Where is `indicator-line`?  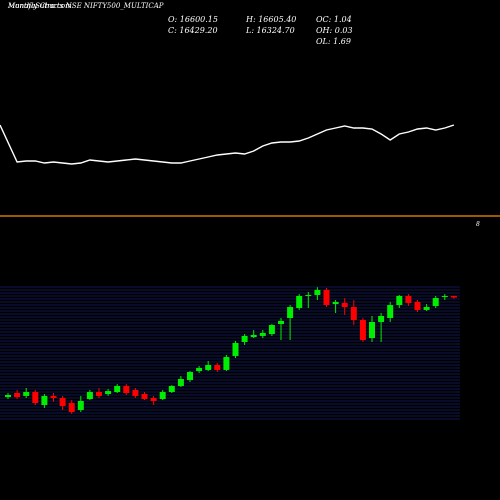
indicator-line is located at coordinates (227, 144).